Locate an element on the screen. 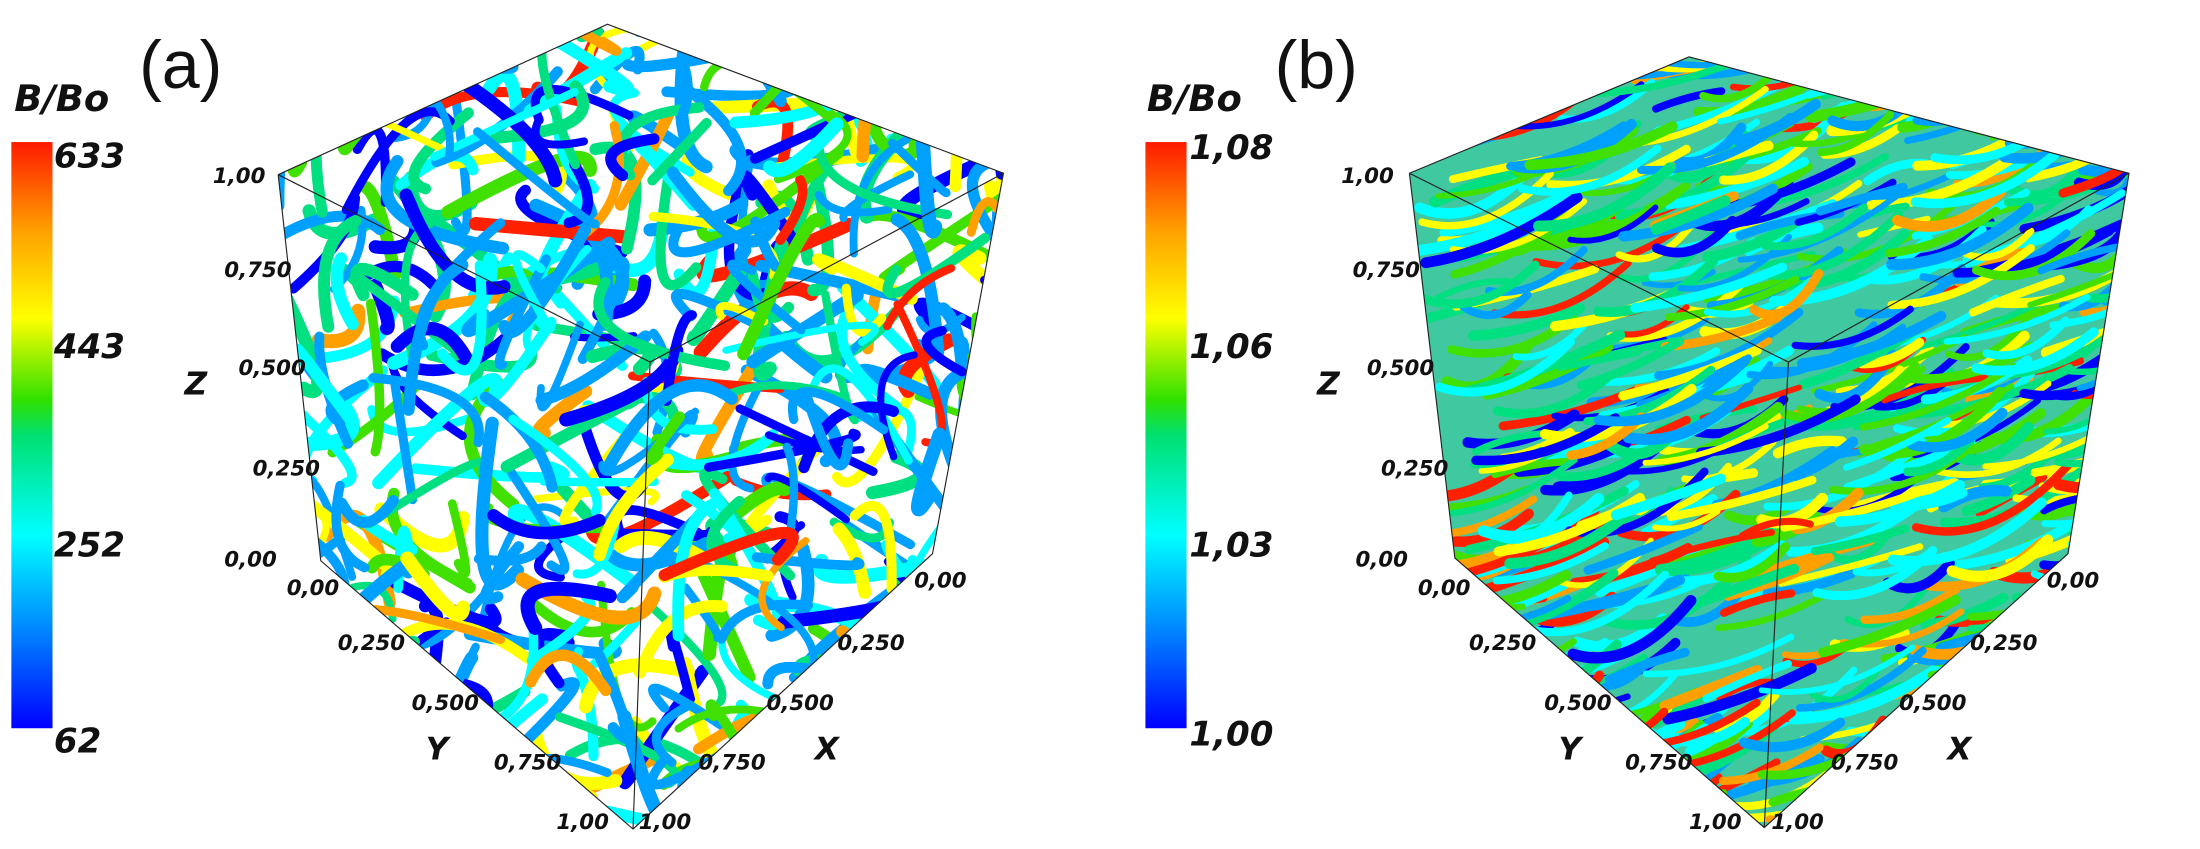  colorbar-tick: 1,08 is located at coordinates (1231, 148).